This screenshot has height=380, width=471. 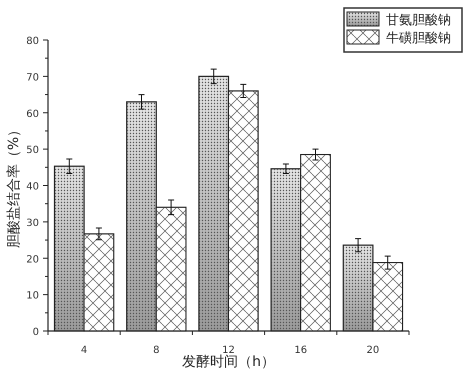 I want to click on y-tick-label: 70, so click(x=32, y=78).